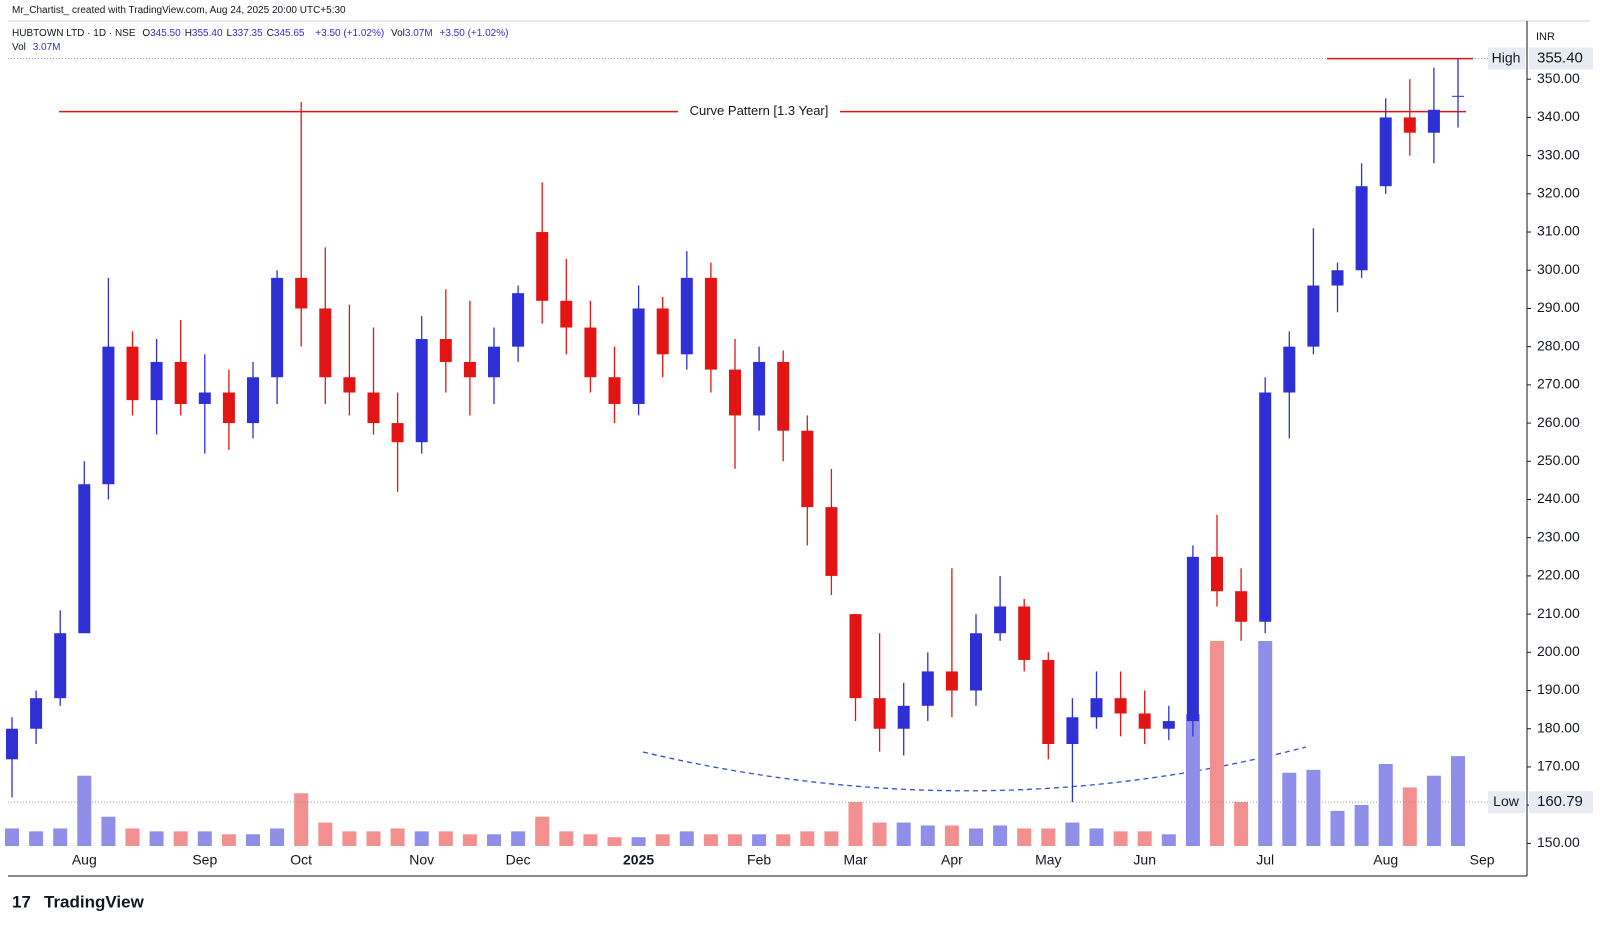 The width and height of the screenshot is (1600, 927). Describe the element at coordinates (1558, 345) in the screenshot. I see `y-tick-label: 280.00` at that location.